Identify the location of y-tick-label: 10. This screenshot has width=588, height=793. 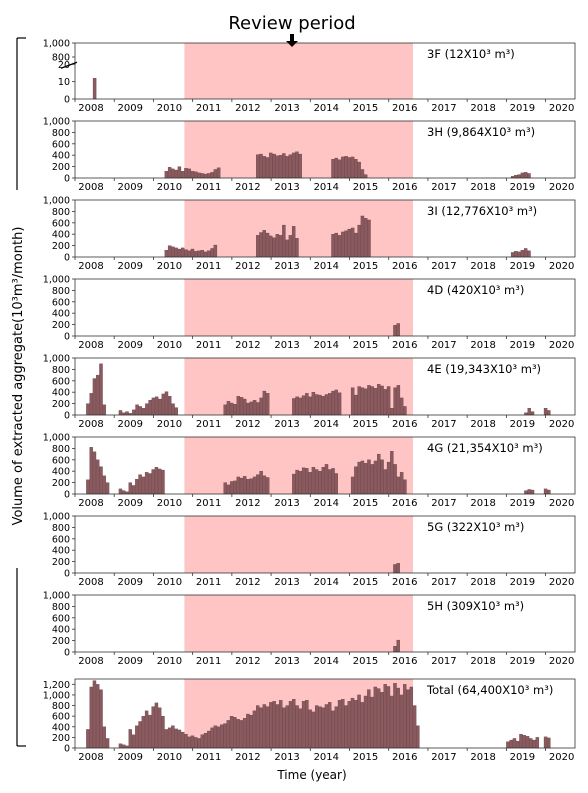
(64, 82).